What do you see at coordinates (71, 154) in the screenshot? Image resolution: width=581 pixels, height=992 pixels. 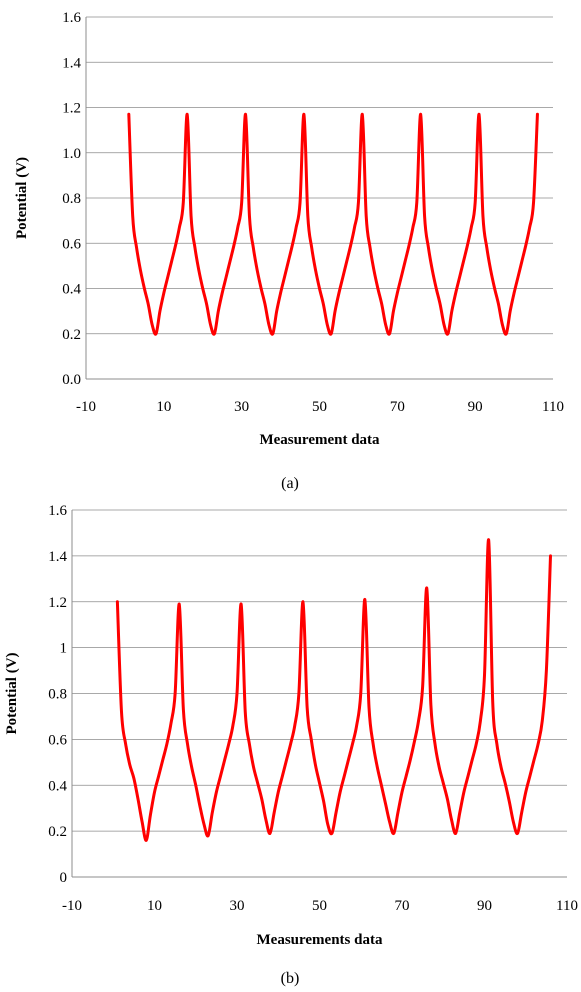 I see `y-tick-label: 1.0` at bounding box center [71, 154].